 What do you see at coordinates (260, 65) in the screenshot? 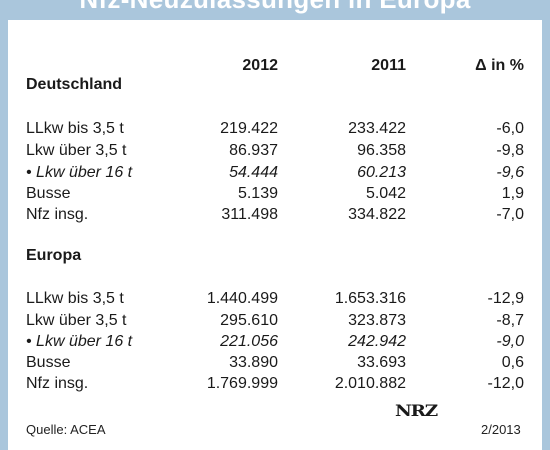
I see `column-header-2012: 2012` at bounding box center [260, 65].